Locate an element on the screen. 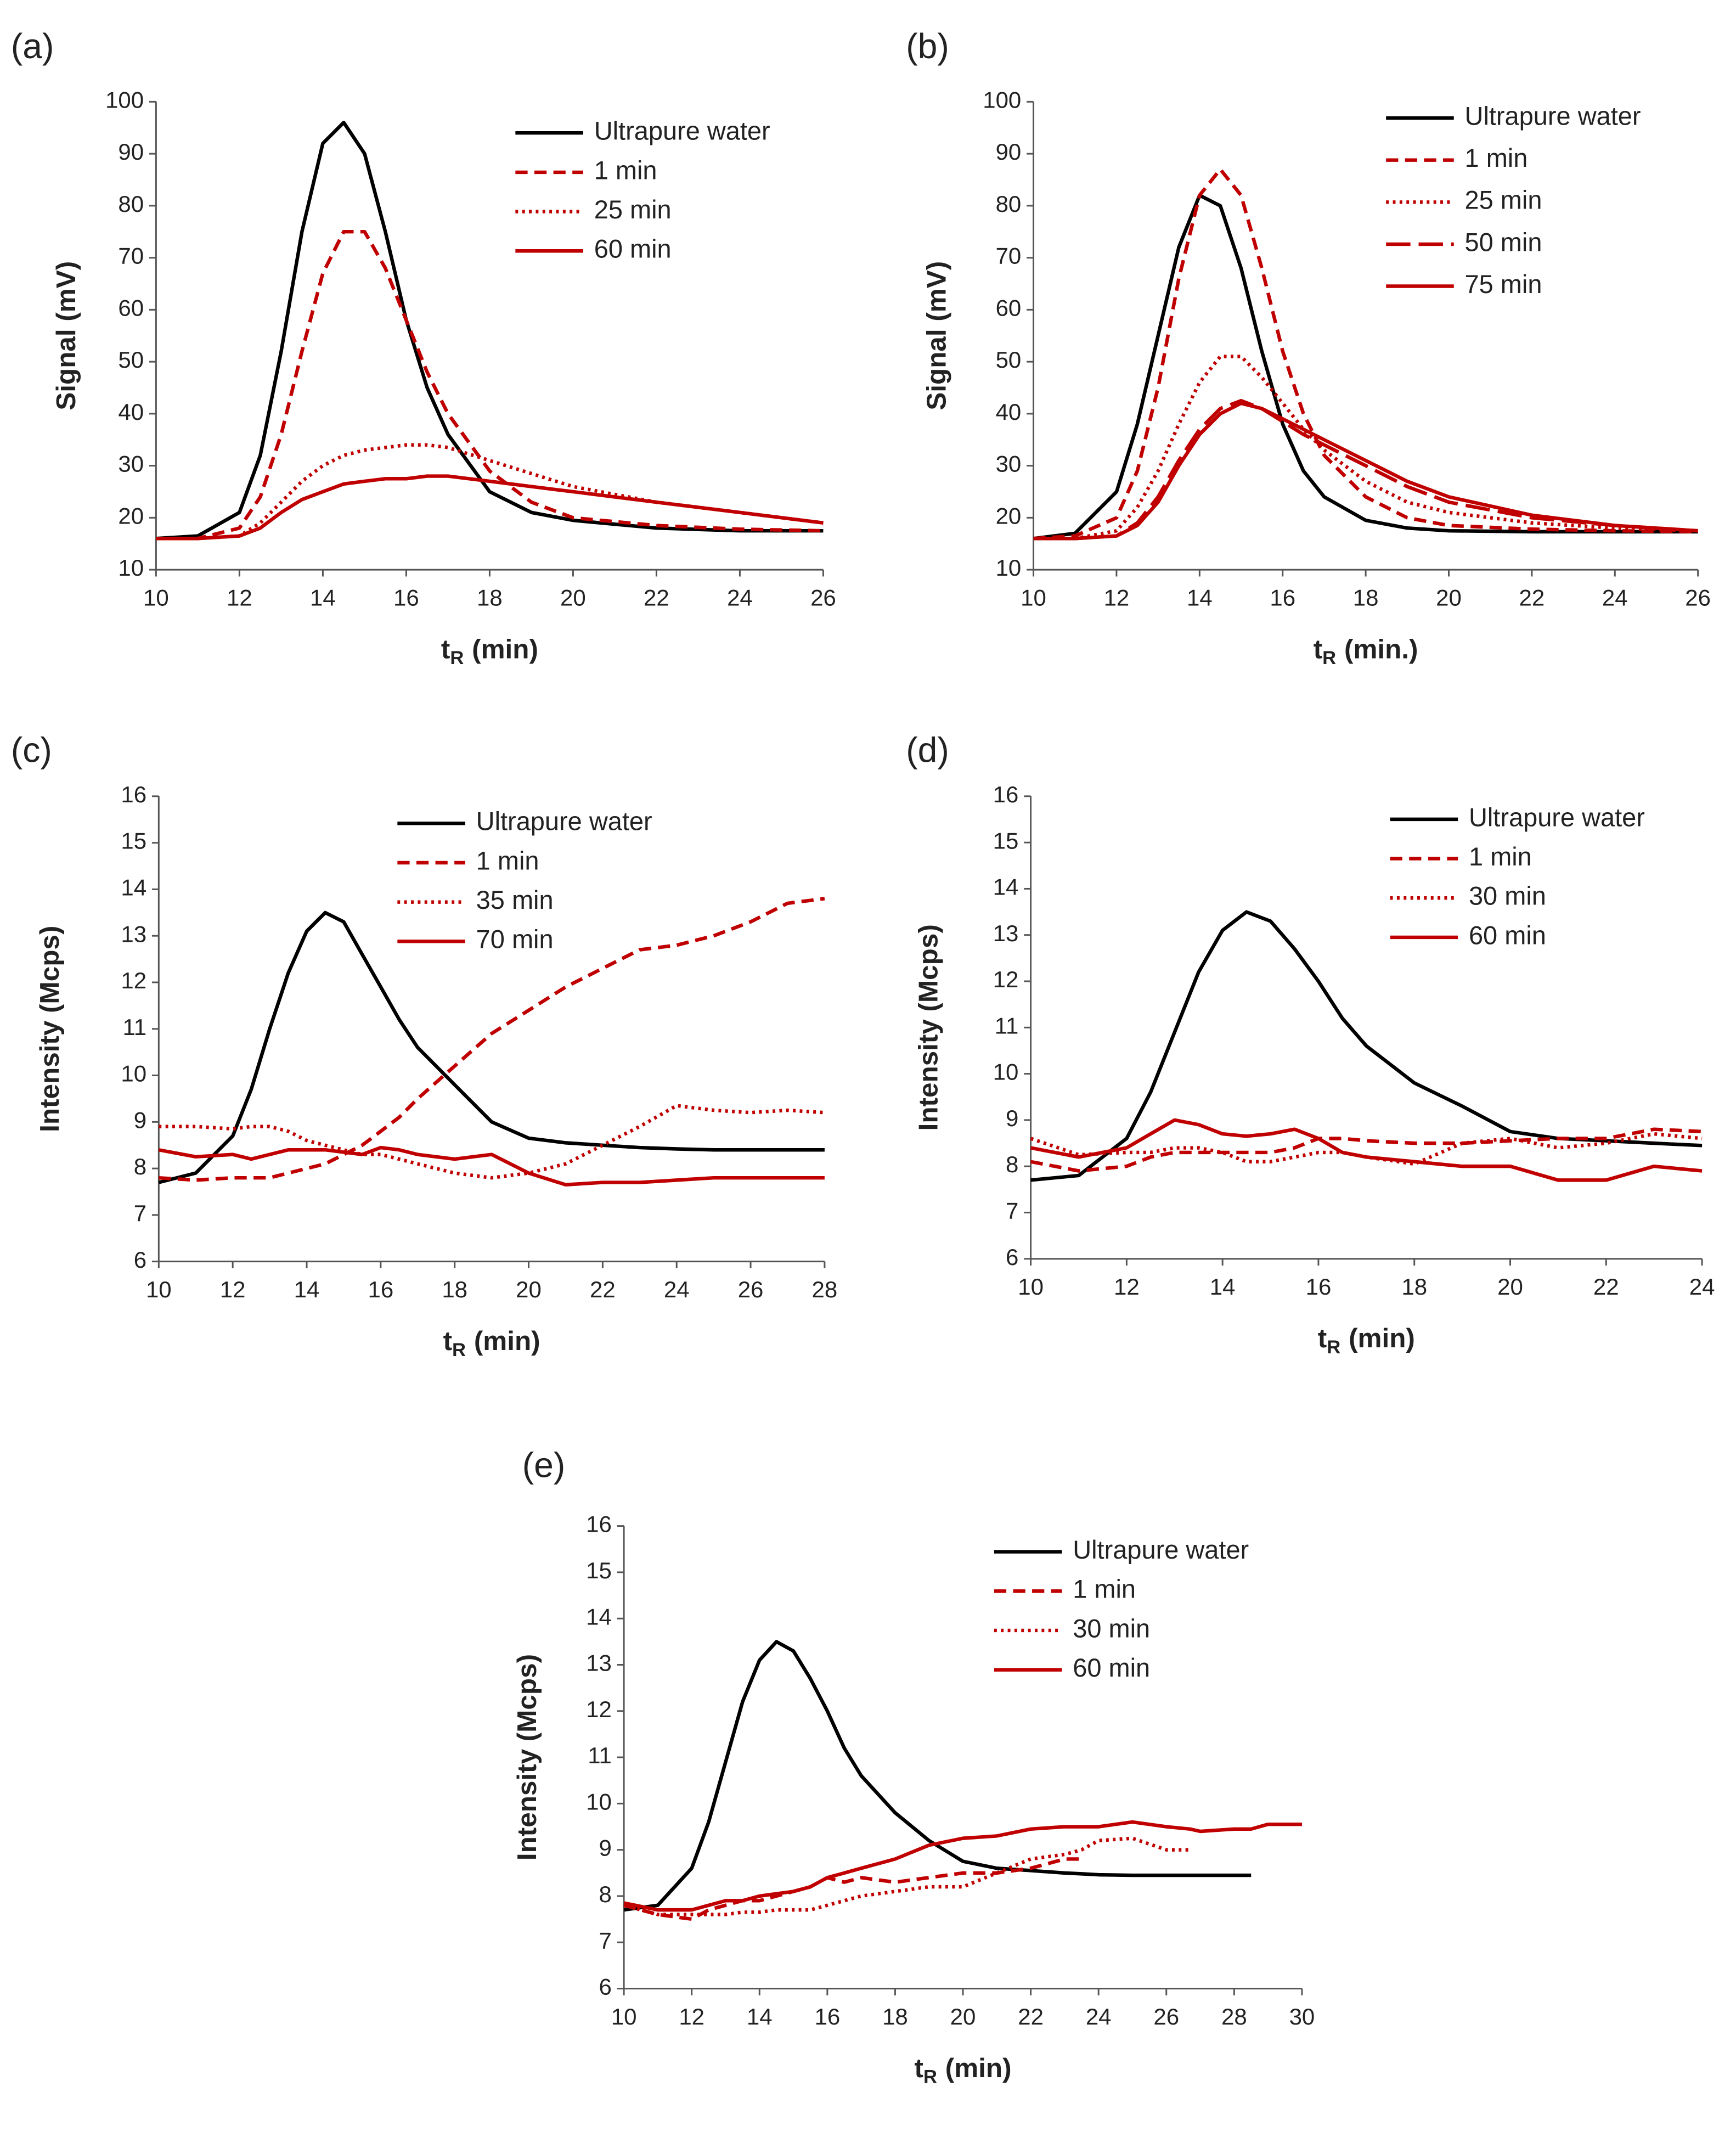 The height and width of the screenshot is (2131, 1736). panel-label: (c) is located at coordinates (31, 750).